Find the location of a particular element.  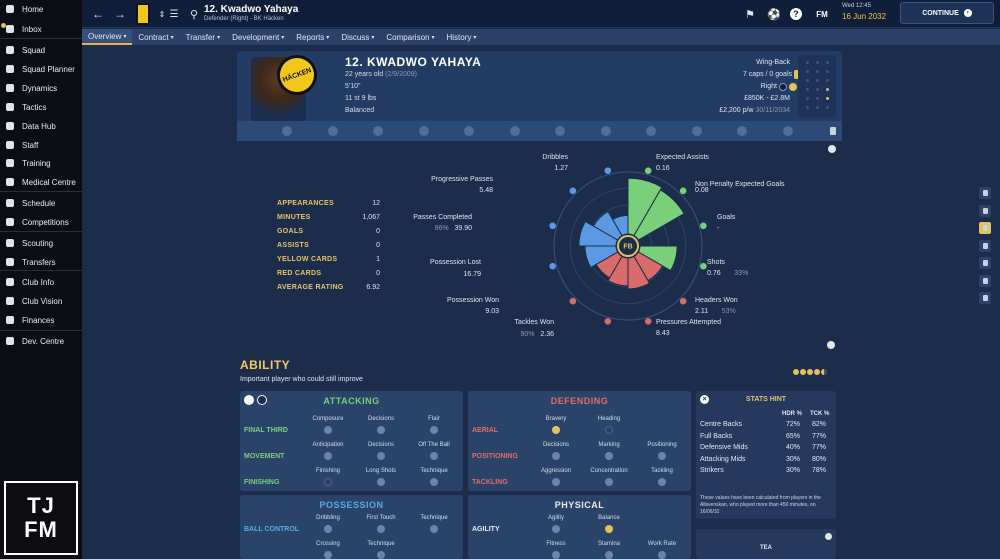

sidebar-item-medical-centre: Medical Centre is located at coordinates (41, 182).